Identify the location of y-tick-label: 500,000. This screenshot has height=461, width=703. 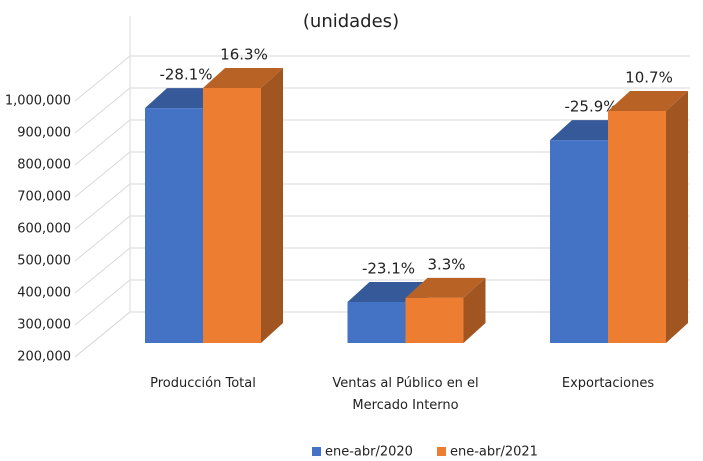
(44, 261).